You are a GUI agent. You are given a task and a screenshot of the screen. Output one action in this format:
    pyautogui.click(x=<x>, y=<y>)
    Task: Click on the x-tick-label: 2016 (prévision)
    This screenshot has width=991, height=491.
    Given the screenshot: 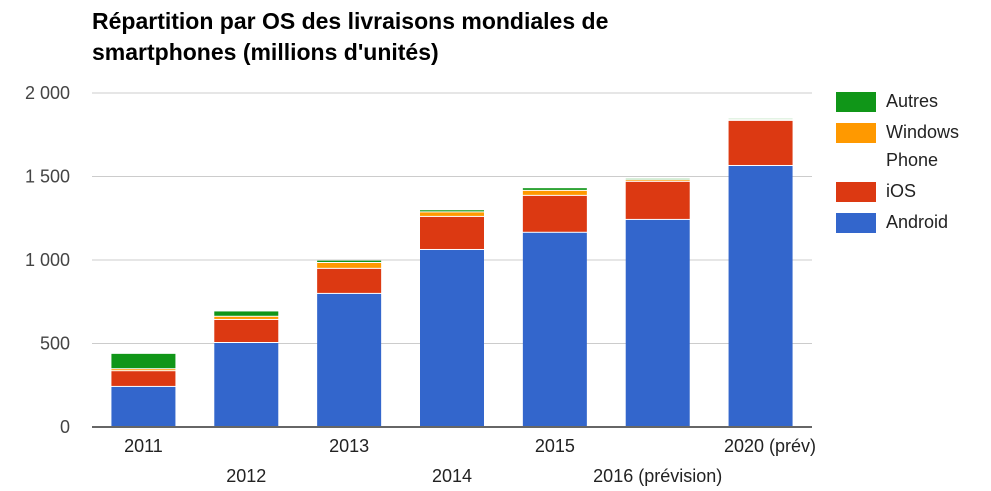 What is the action you would take?
    pyautogui.click(x=657, y=476)
    